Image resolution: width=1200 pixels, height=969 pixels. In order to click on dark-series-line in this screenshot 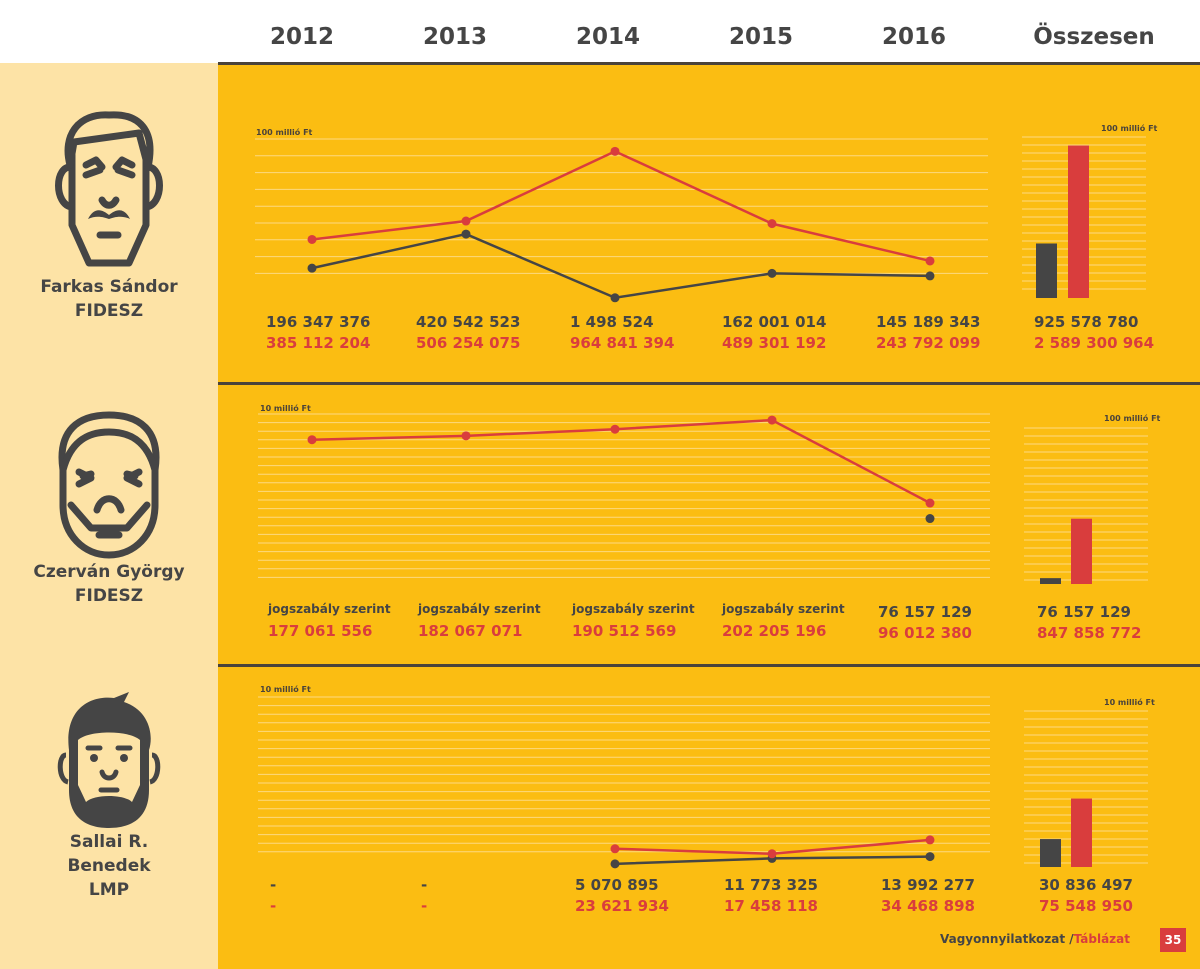, I will do `click(621, 266)`.